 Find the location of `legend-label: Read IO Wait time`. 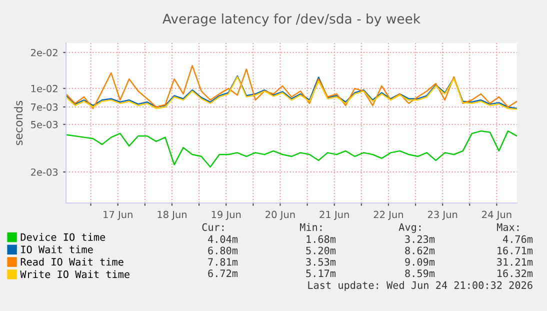

legend-label: Read IO Wait time is located at coordinates (72, 262).